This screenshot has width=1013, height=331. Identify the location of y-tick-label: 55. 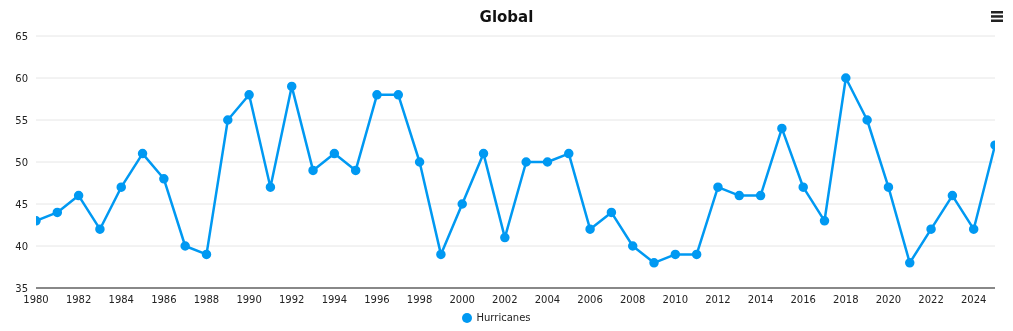
(21, 120).